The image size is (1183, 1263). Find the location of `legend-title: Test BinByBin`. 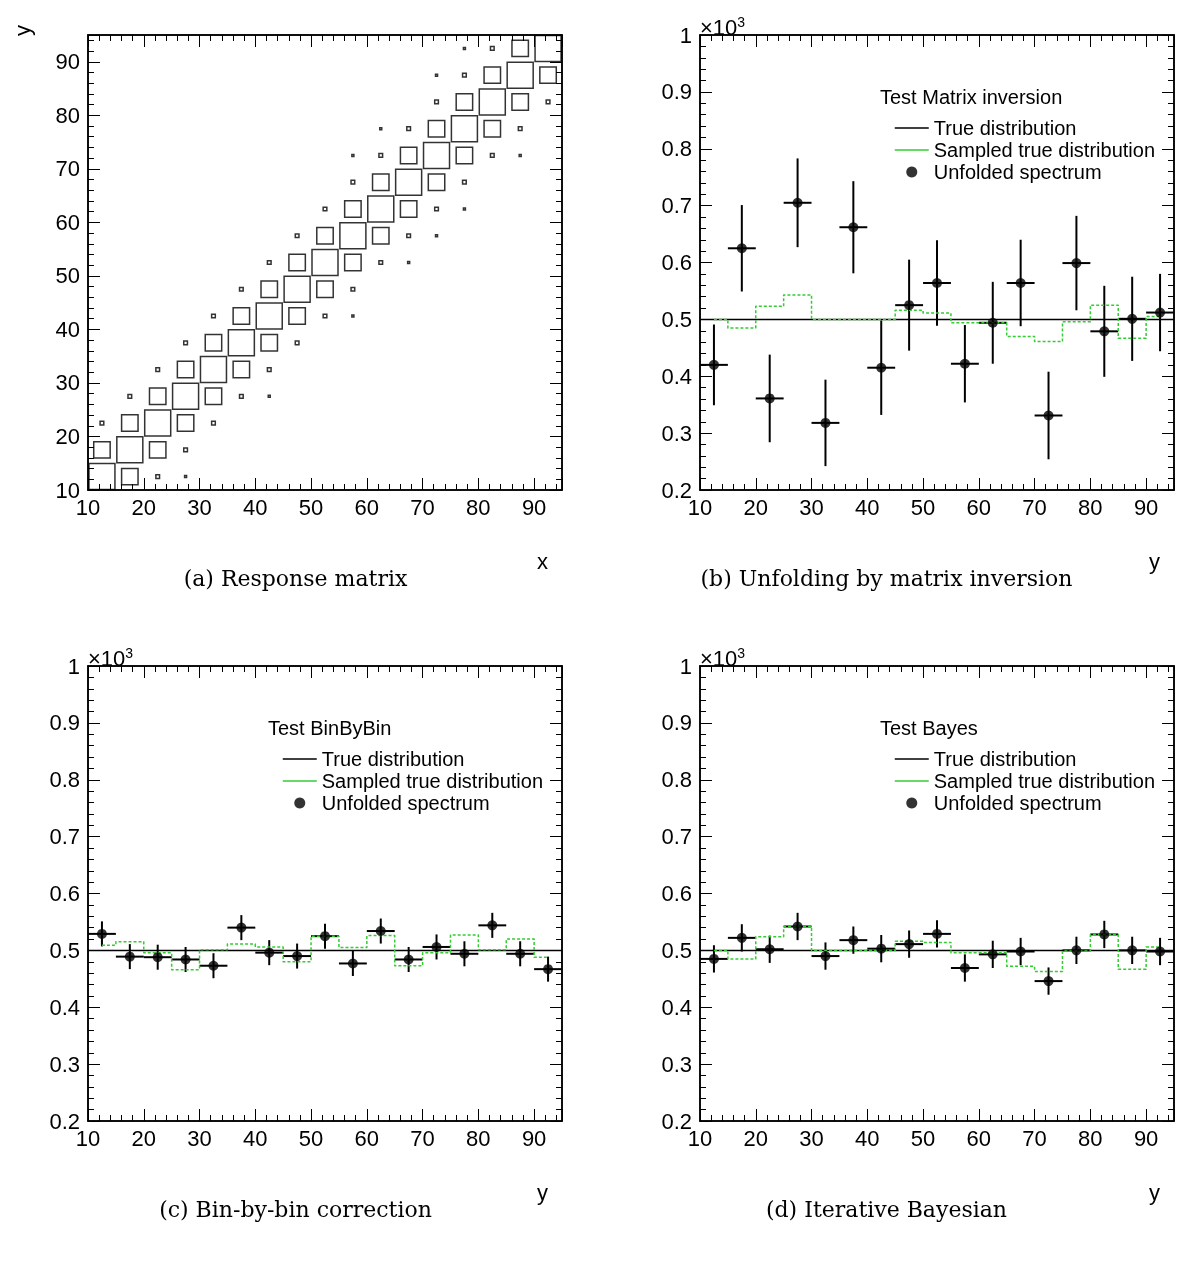

legend-title: Test BinByBin is located at coordinates (330, 728).